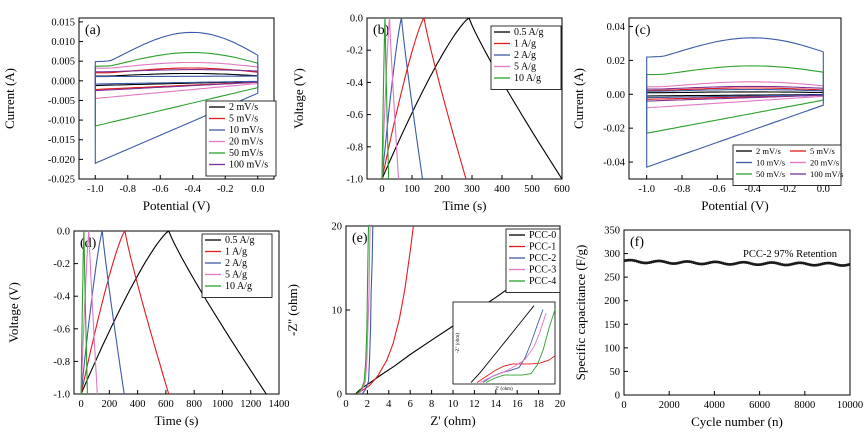  What do you see at coordinates (453, 404) in the screenshot?
I see `x-tick-label: 10` at bounding box center [453, 404].